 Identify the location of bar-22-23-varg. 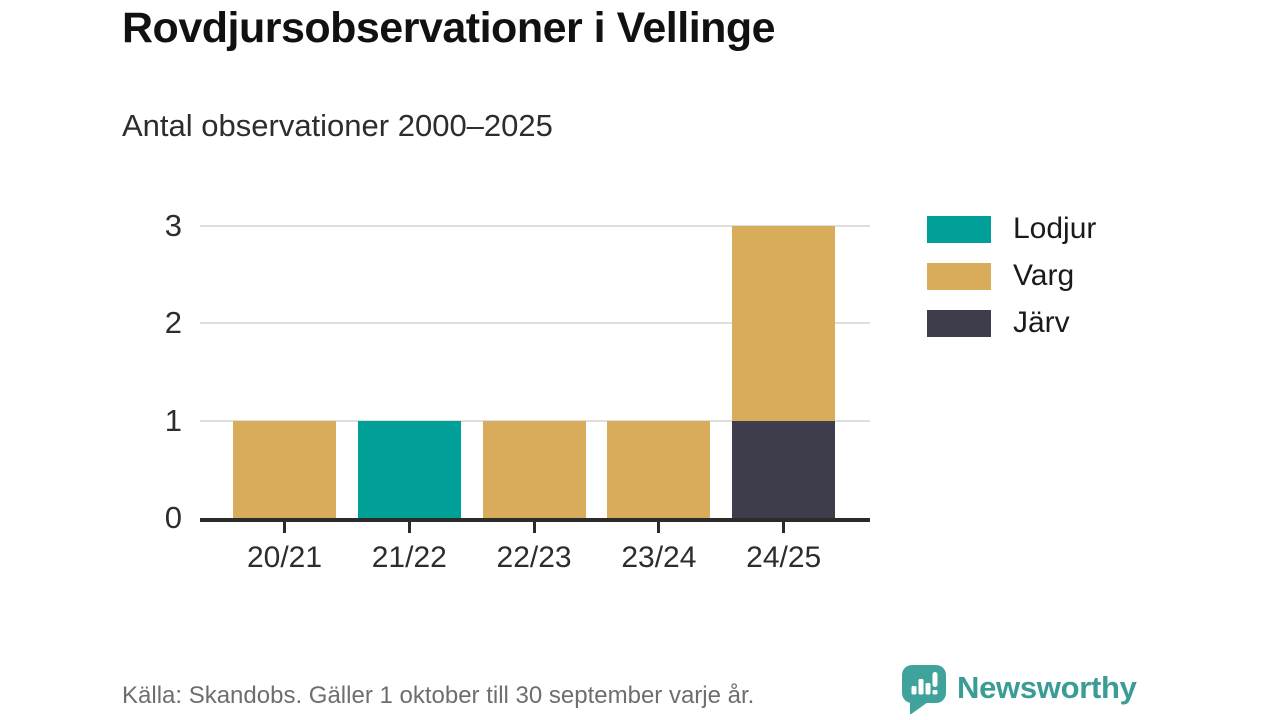
(534, 469).